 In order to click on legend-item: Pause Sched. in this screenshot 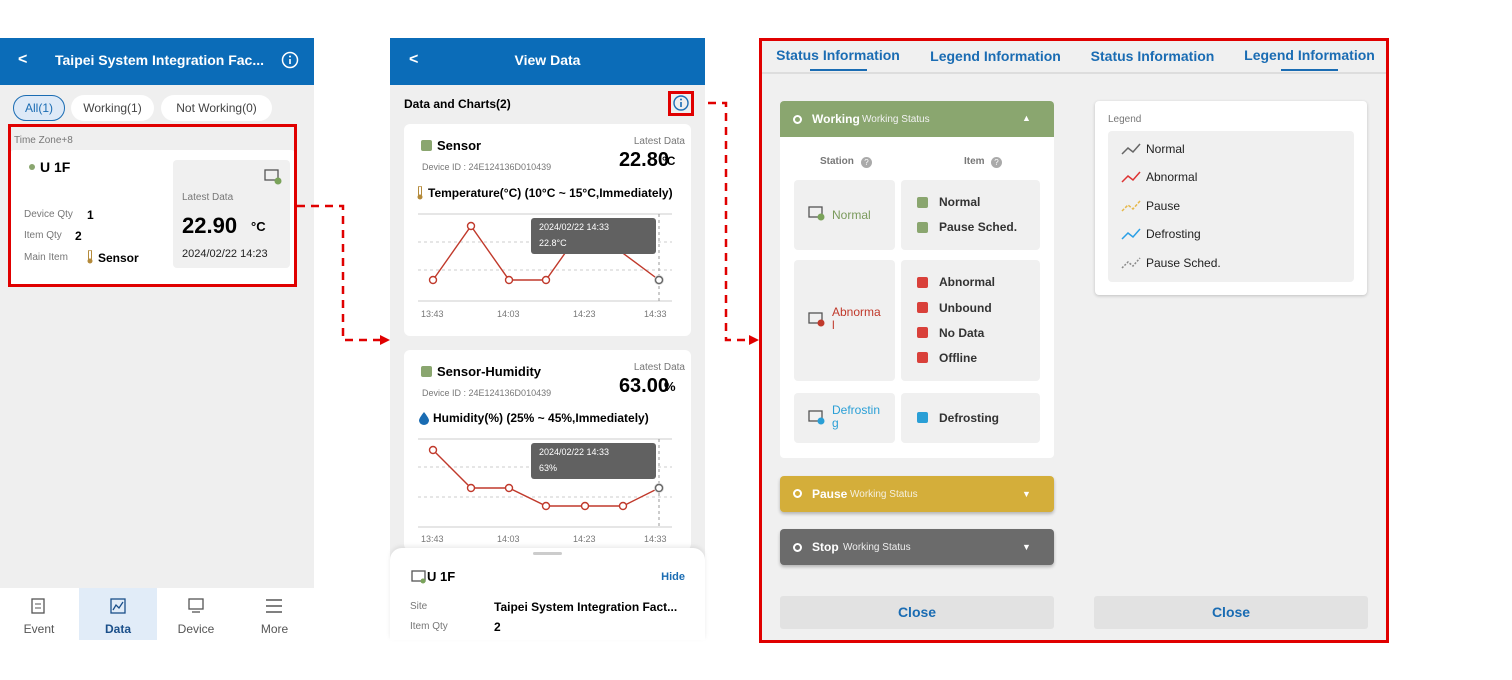, I will do `click(1183, 263)`.